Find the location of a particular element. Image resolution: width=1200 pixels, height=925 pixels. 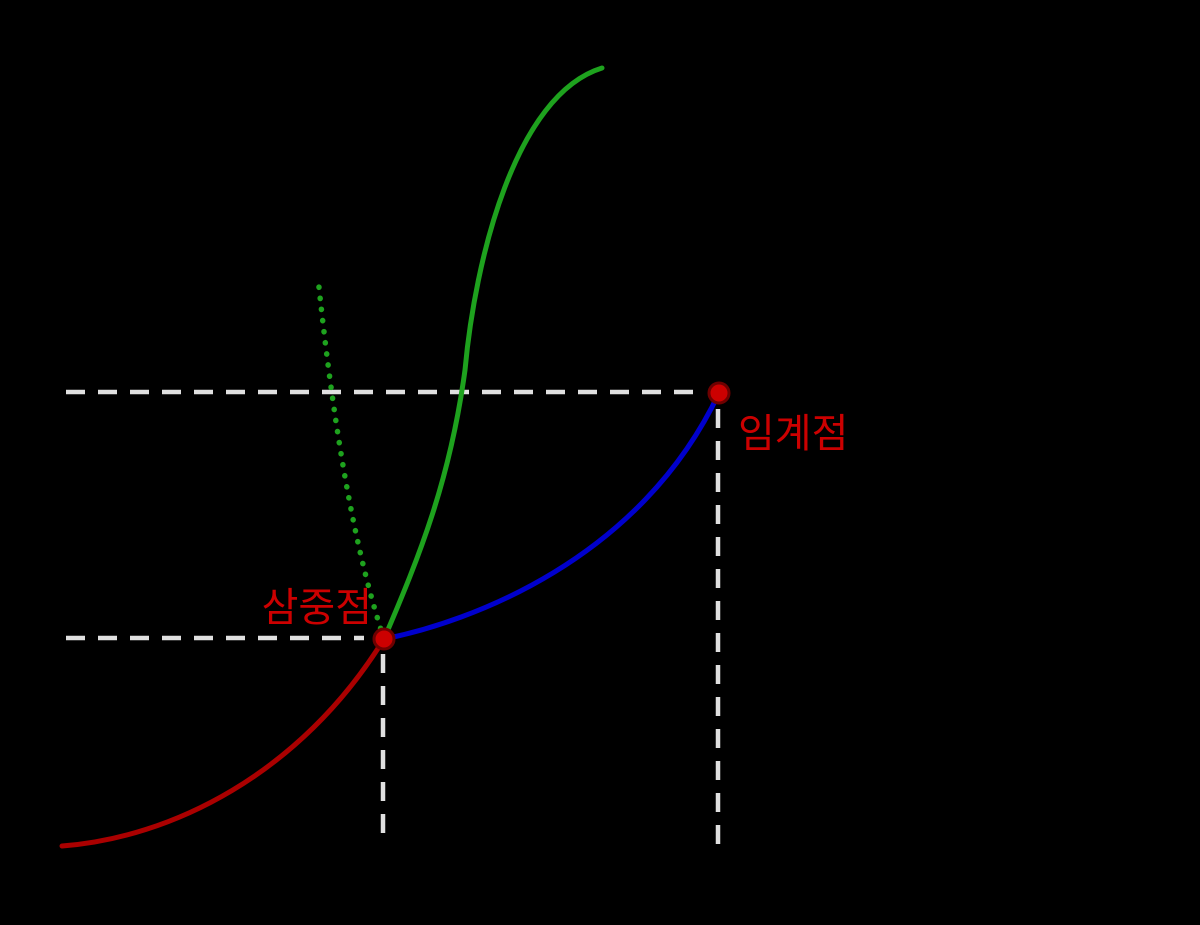

fusion-anomalous-curve is located at coordinates (351, 458).